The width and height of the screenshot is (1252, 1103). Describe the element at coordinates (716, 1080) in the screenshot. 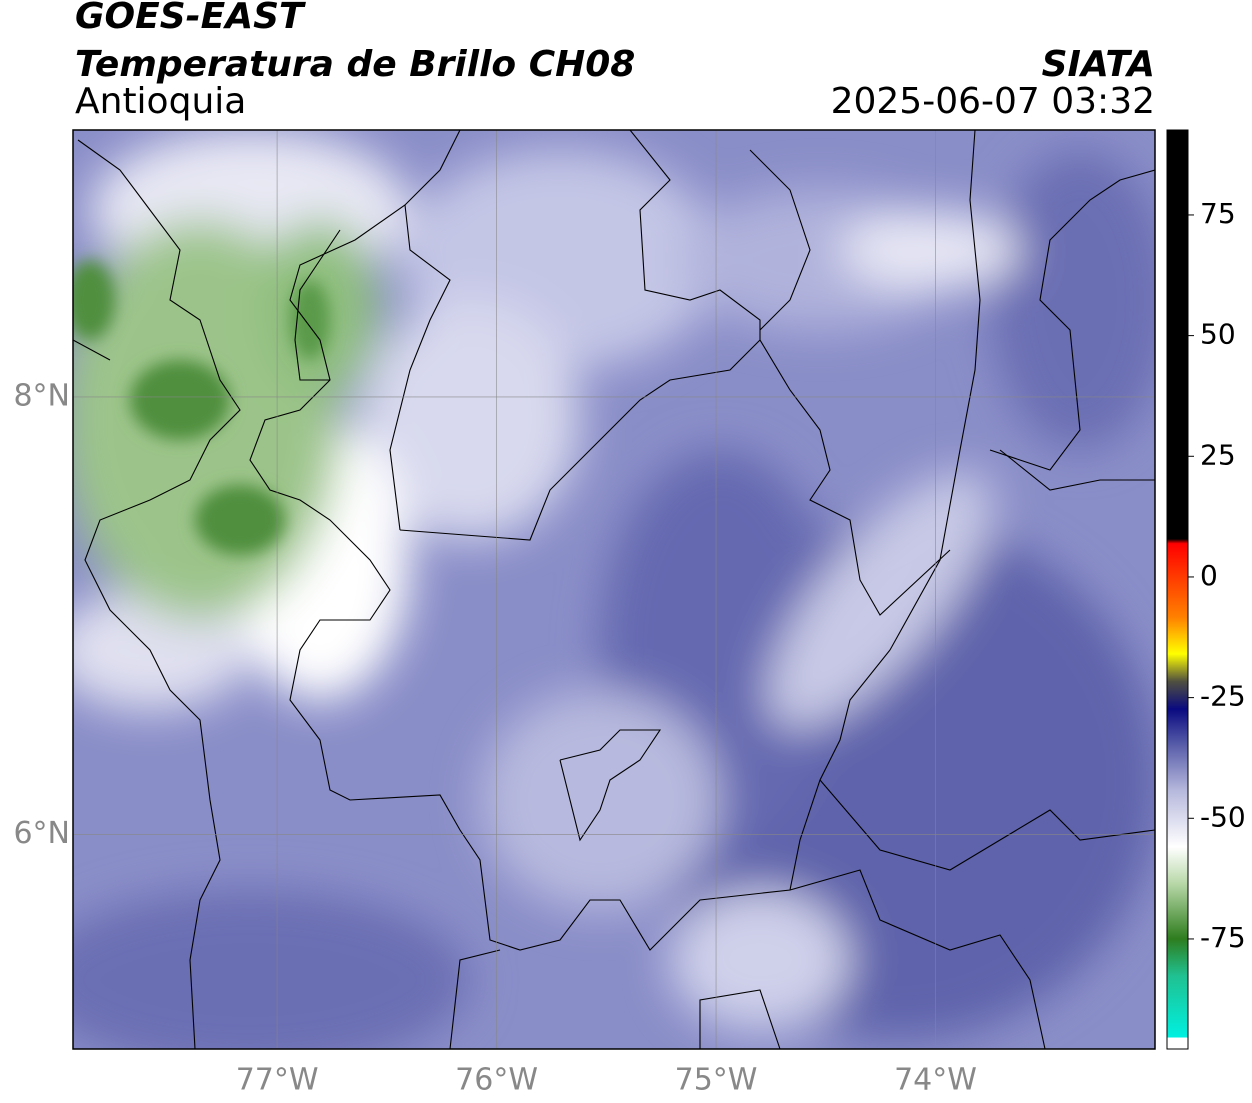

I see `x-tick-label: 75°W` at that location.